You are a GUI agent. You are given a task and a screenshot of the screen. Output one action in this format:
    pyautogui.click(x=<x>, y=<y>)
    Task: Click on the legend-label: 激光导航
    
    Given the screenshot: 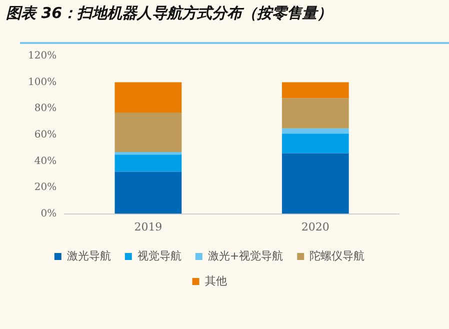 What is the action you would take?
    pyautogui.click(x=88, y=255)
    